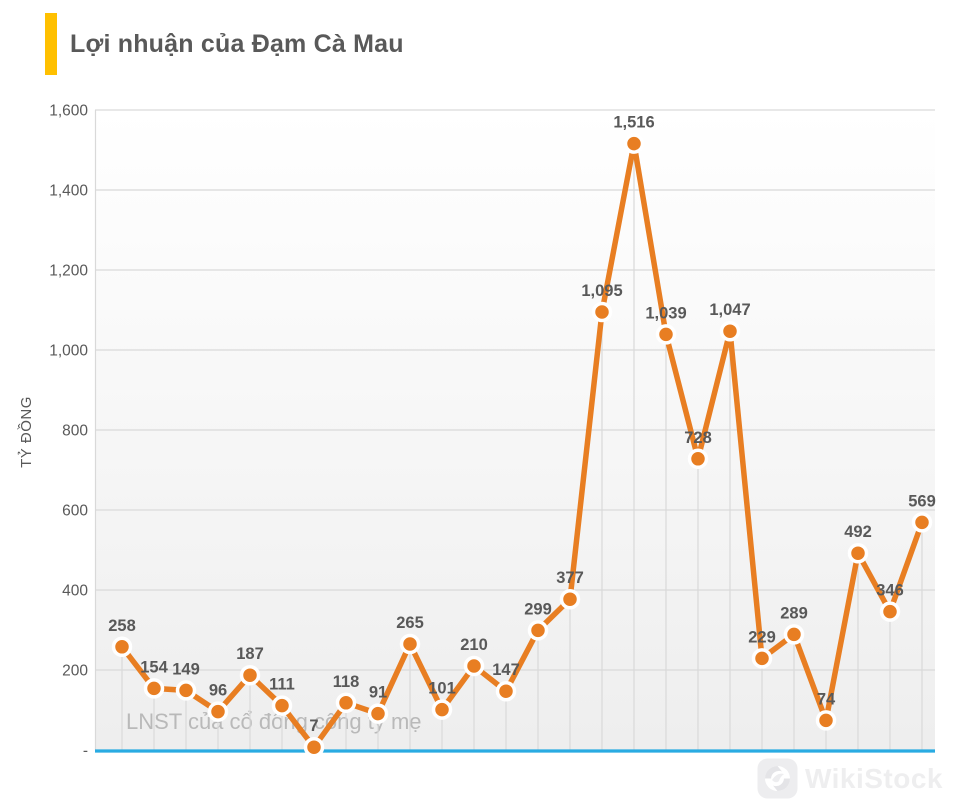  What do you see at coordinates (633, 123) in the screenshot?
I see `data-point-label: 1,516` at bounding box center [633, 123].